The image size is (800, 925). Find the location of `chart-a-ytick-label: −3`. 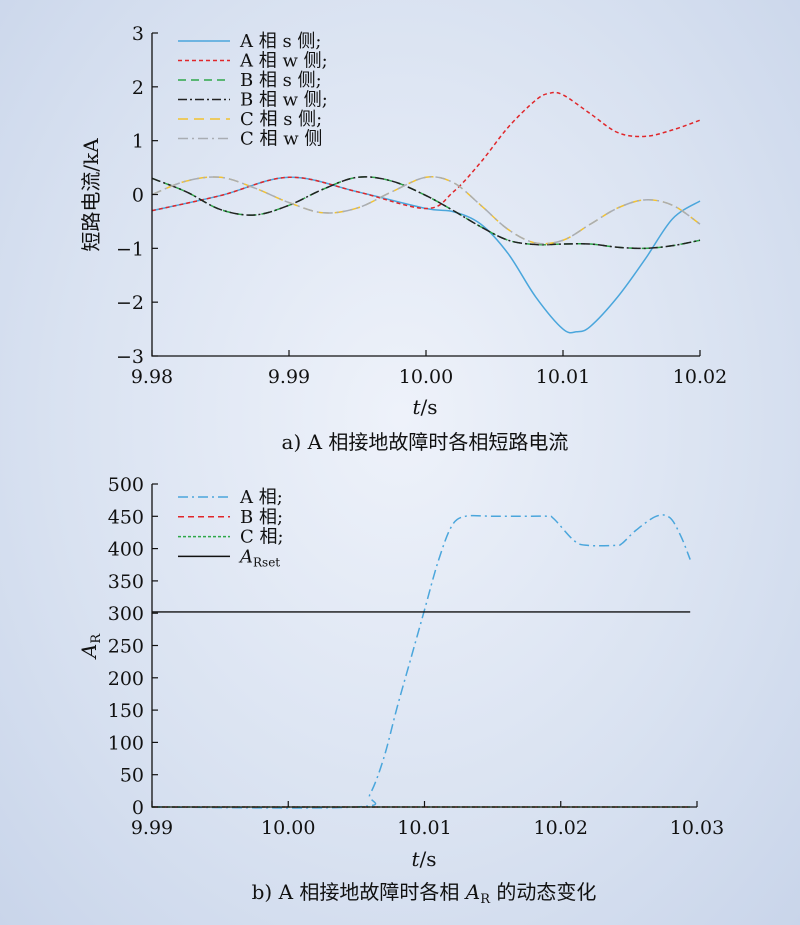

chart-a-ytick-label: −3 is located at coordinates (130, 357).